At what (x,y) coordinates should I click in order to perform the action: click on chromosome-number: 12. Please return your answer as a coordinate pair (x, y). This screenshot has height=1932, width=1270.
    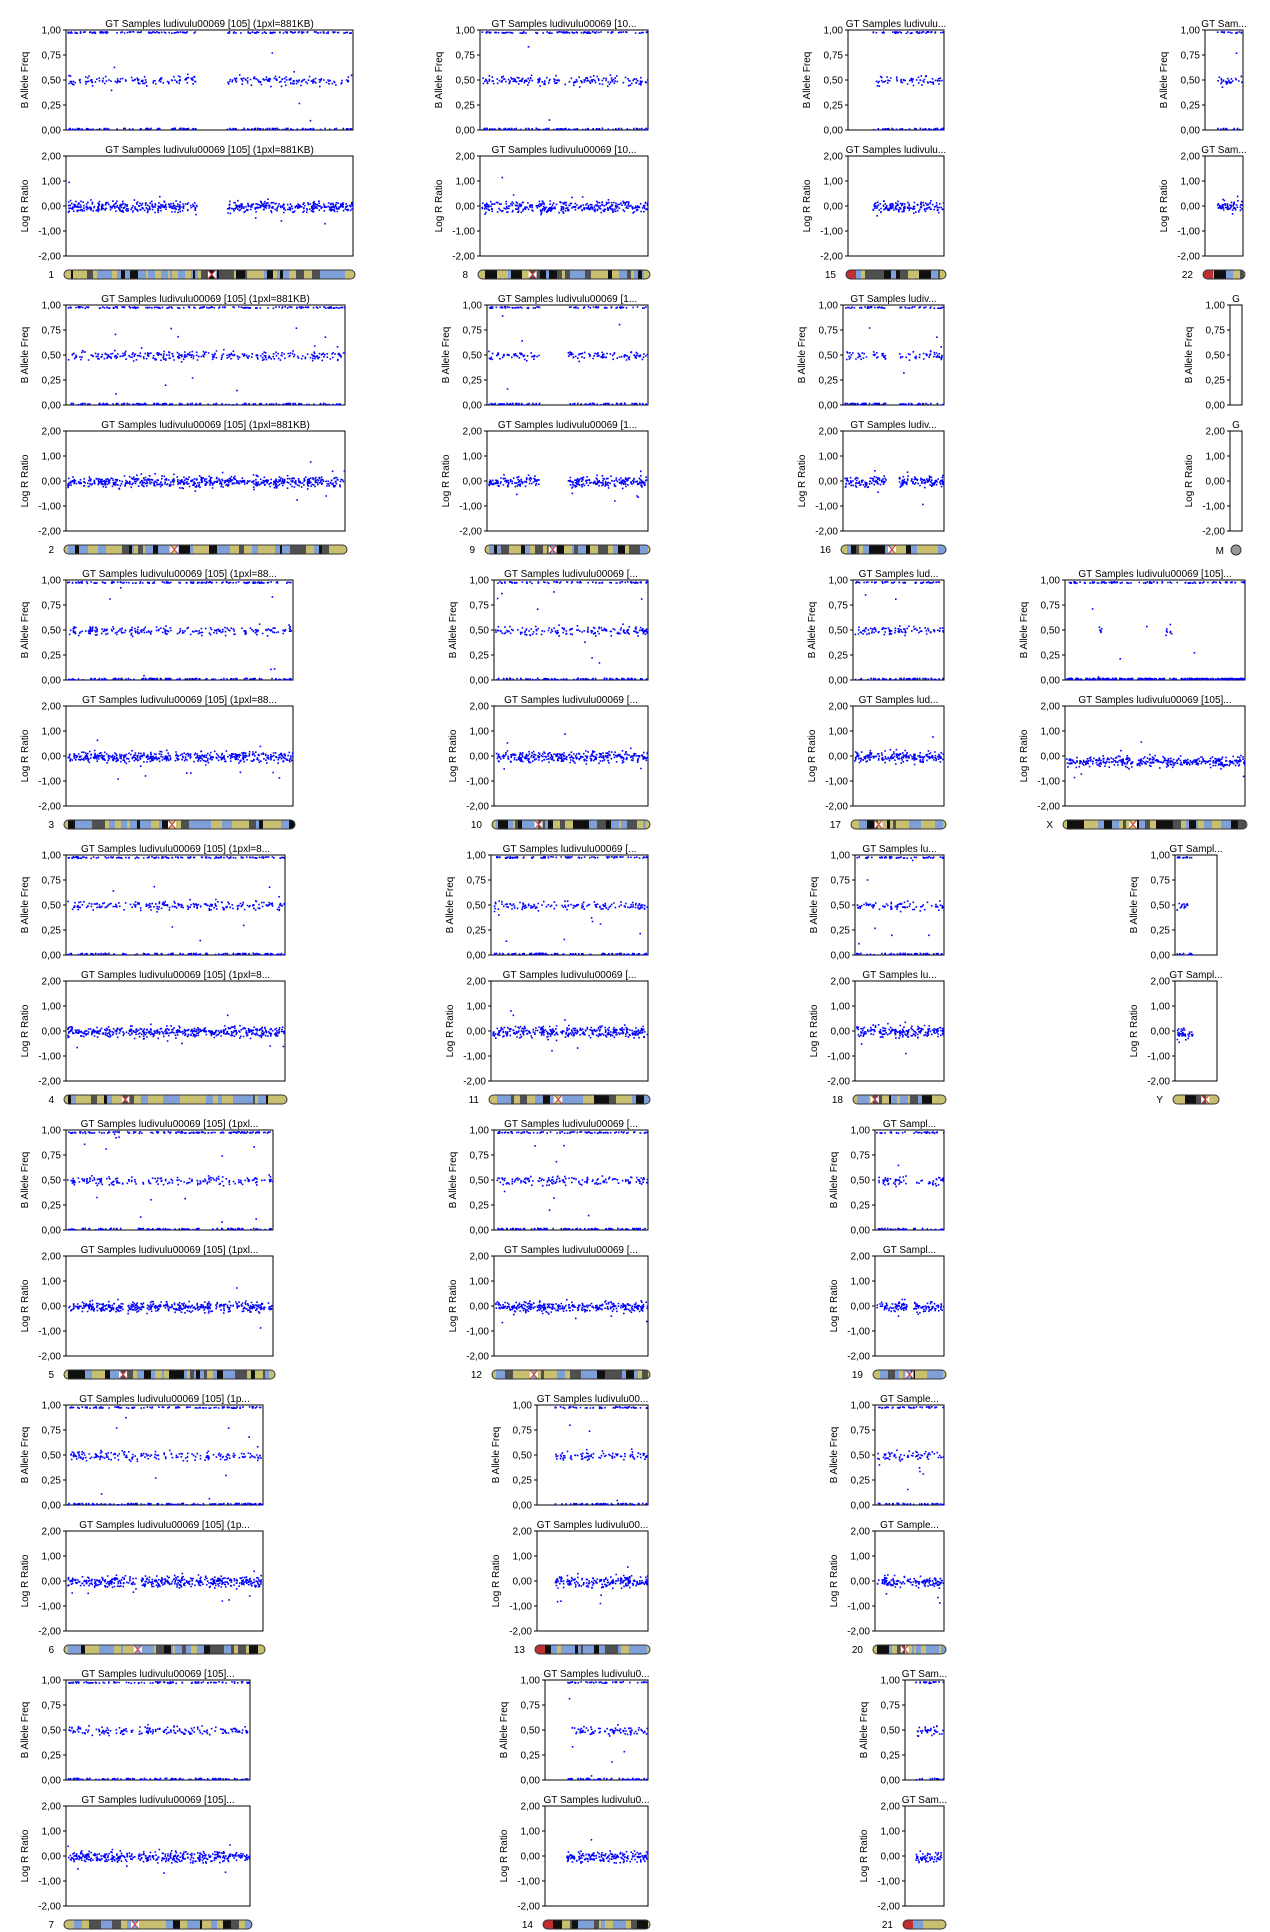
    Looking at the image, I should click on (477, 1375).